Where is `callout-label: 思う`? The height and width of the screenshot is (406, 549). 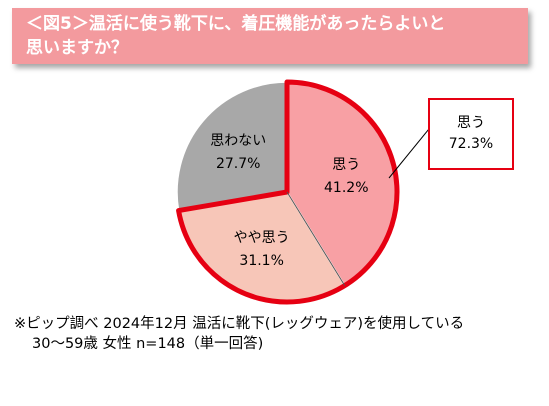
callout-label: 思う is located at coordinates (471, 123).